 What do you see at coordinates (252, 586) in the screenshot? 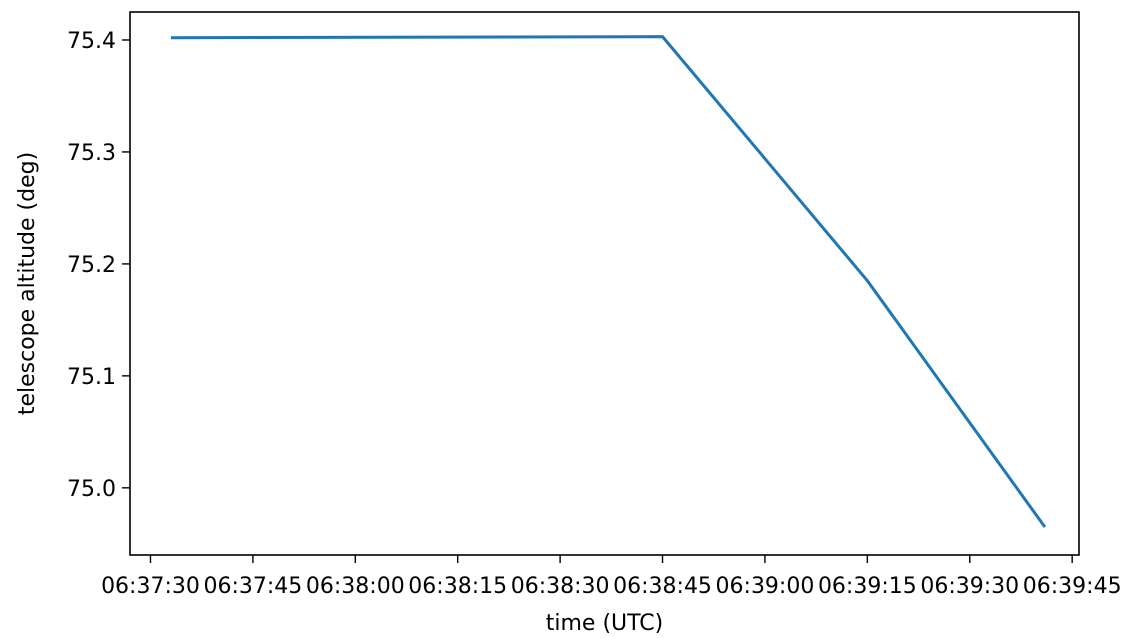
I see `x-tick-label: 06:37:45` at bounding box center [252, 586].